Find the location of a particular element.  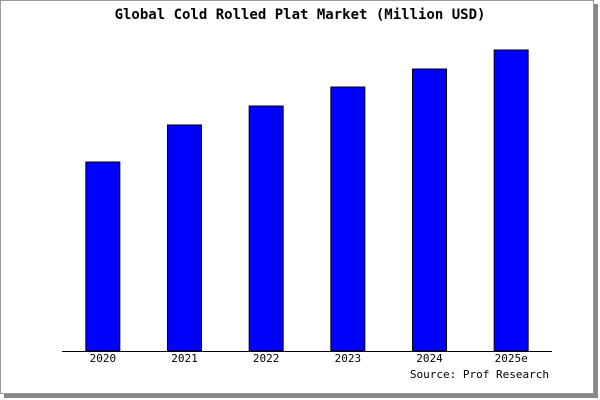

x-tick-label: 2023 is located at coordinates (348, 358).